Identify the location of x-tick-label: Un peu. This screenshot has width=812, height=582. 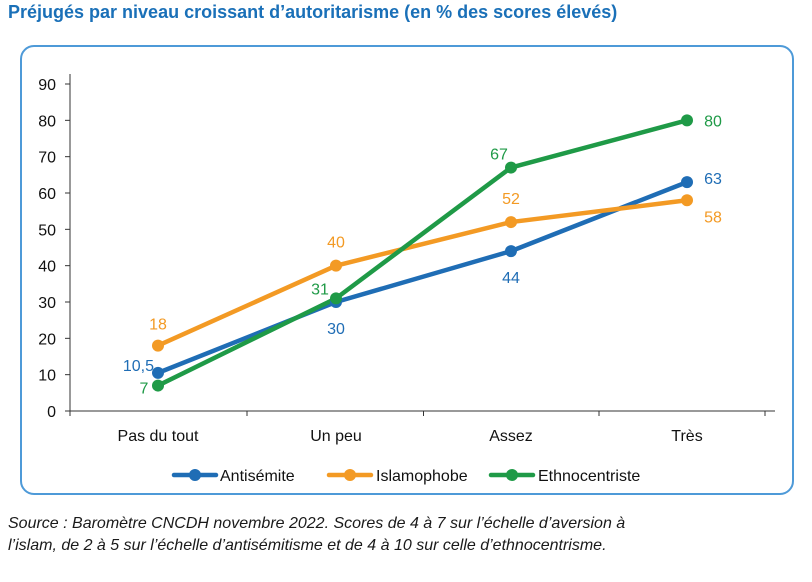
(336, 436).